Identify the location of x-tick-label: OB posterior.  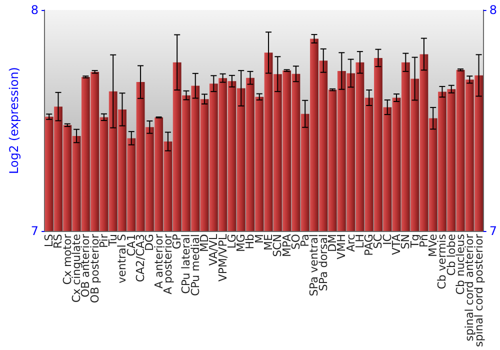
(95, 269).